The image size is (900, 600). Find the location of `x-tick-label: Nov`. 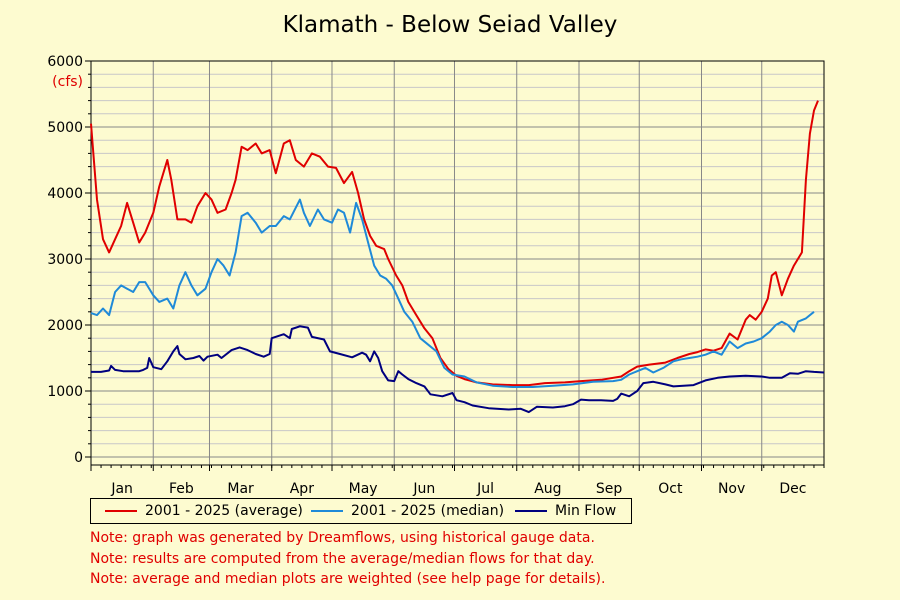

x-tick-label: Nov is located at coordinates (731, 489).